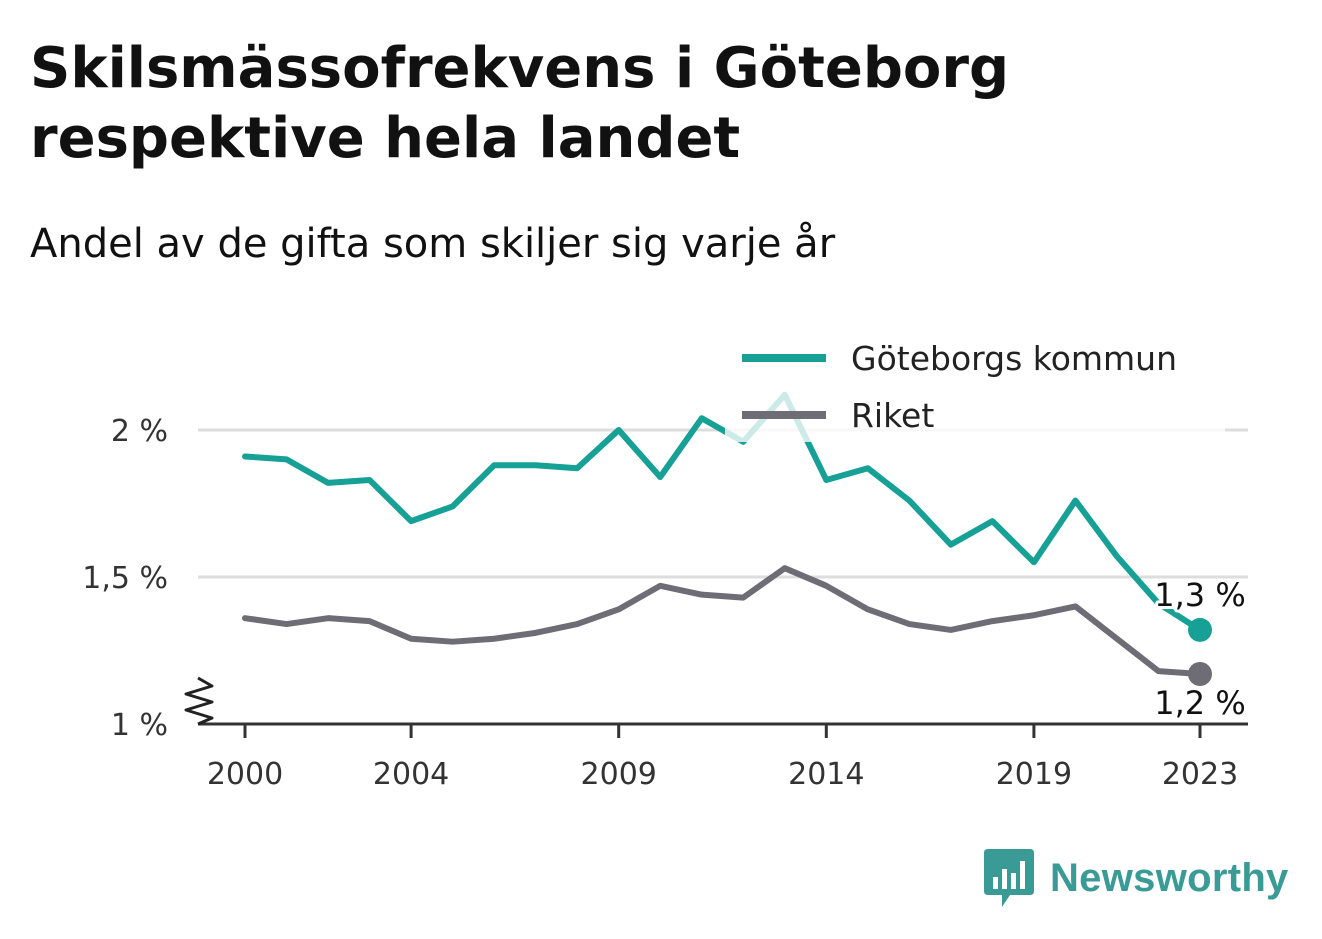 The width and height of the screenshot is (1322, 939). What do you see at coordinates (139, 431) in the screenshot?
I see `y-tick-label: 2 %` at bounding box center [139, 431].